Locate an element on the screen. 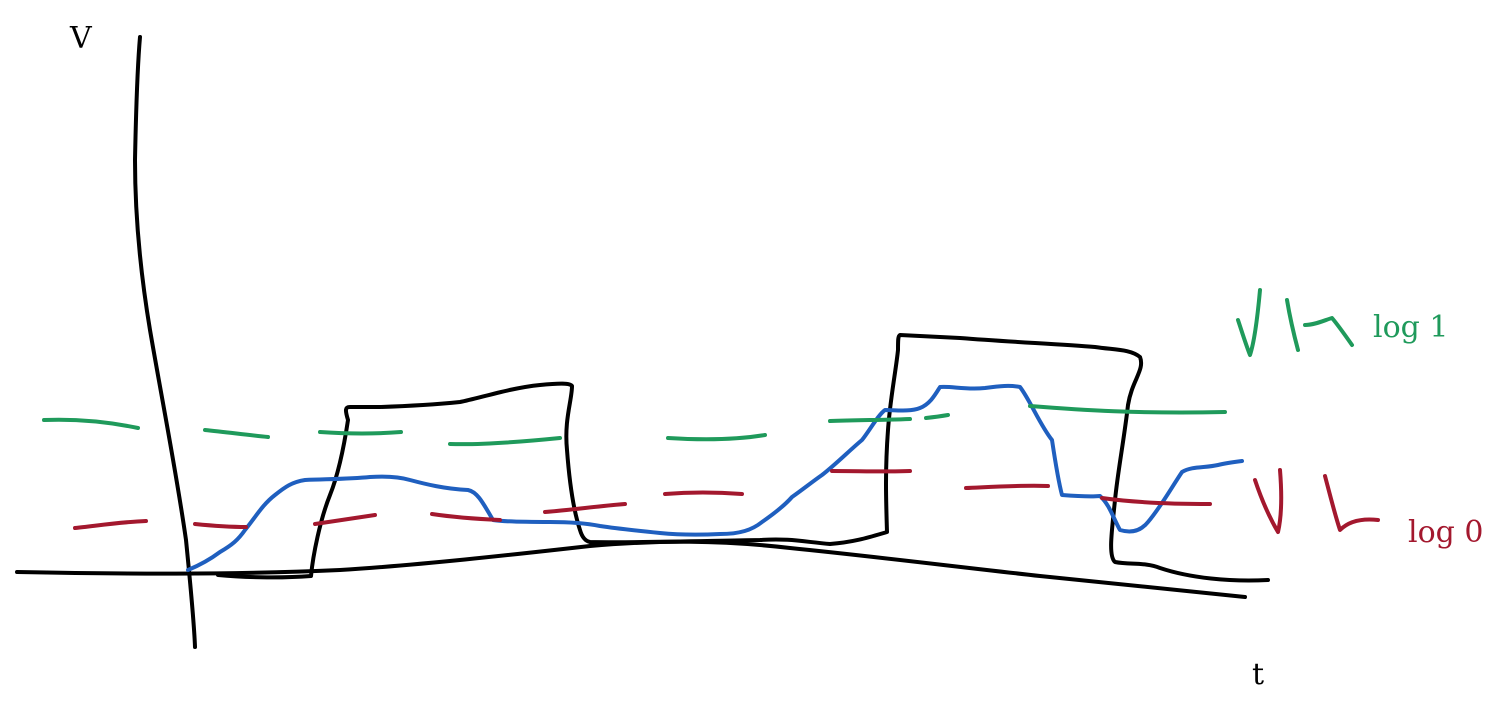 The width and height of the screenshot is (1499, 711). high-threshold-label: log 1 is located at coordinates (1411, 327).